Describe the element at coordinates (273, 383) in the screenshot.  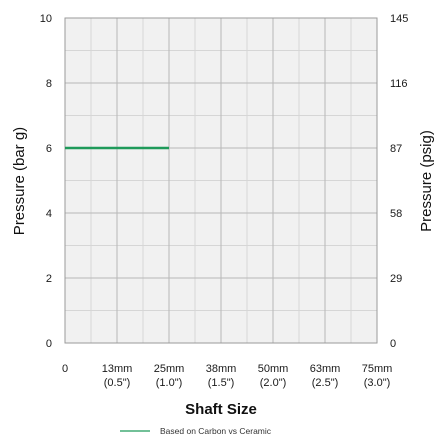
I see `x-tick-sublabel: (2.0")` at that location.